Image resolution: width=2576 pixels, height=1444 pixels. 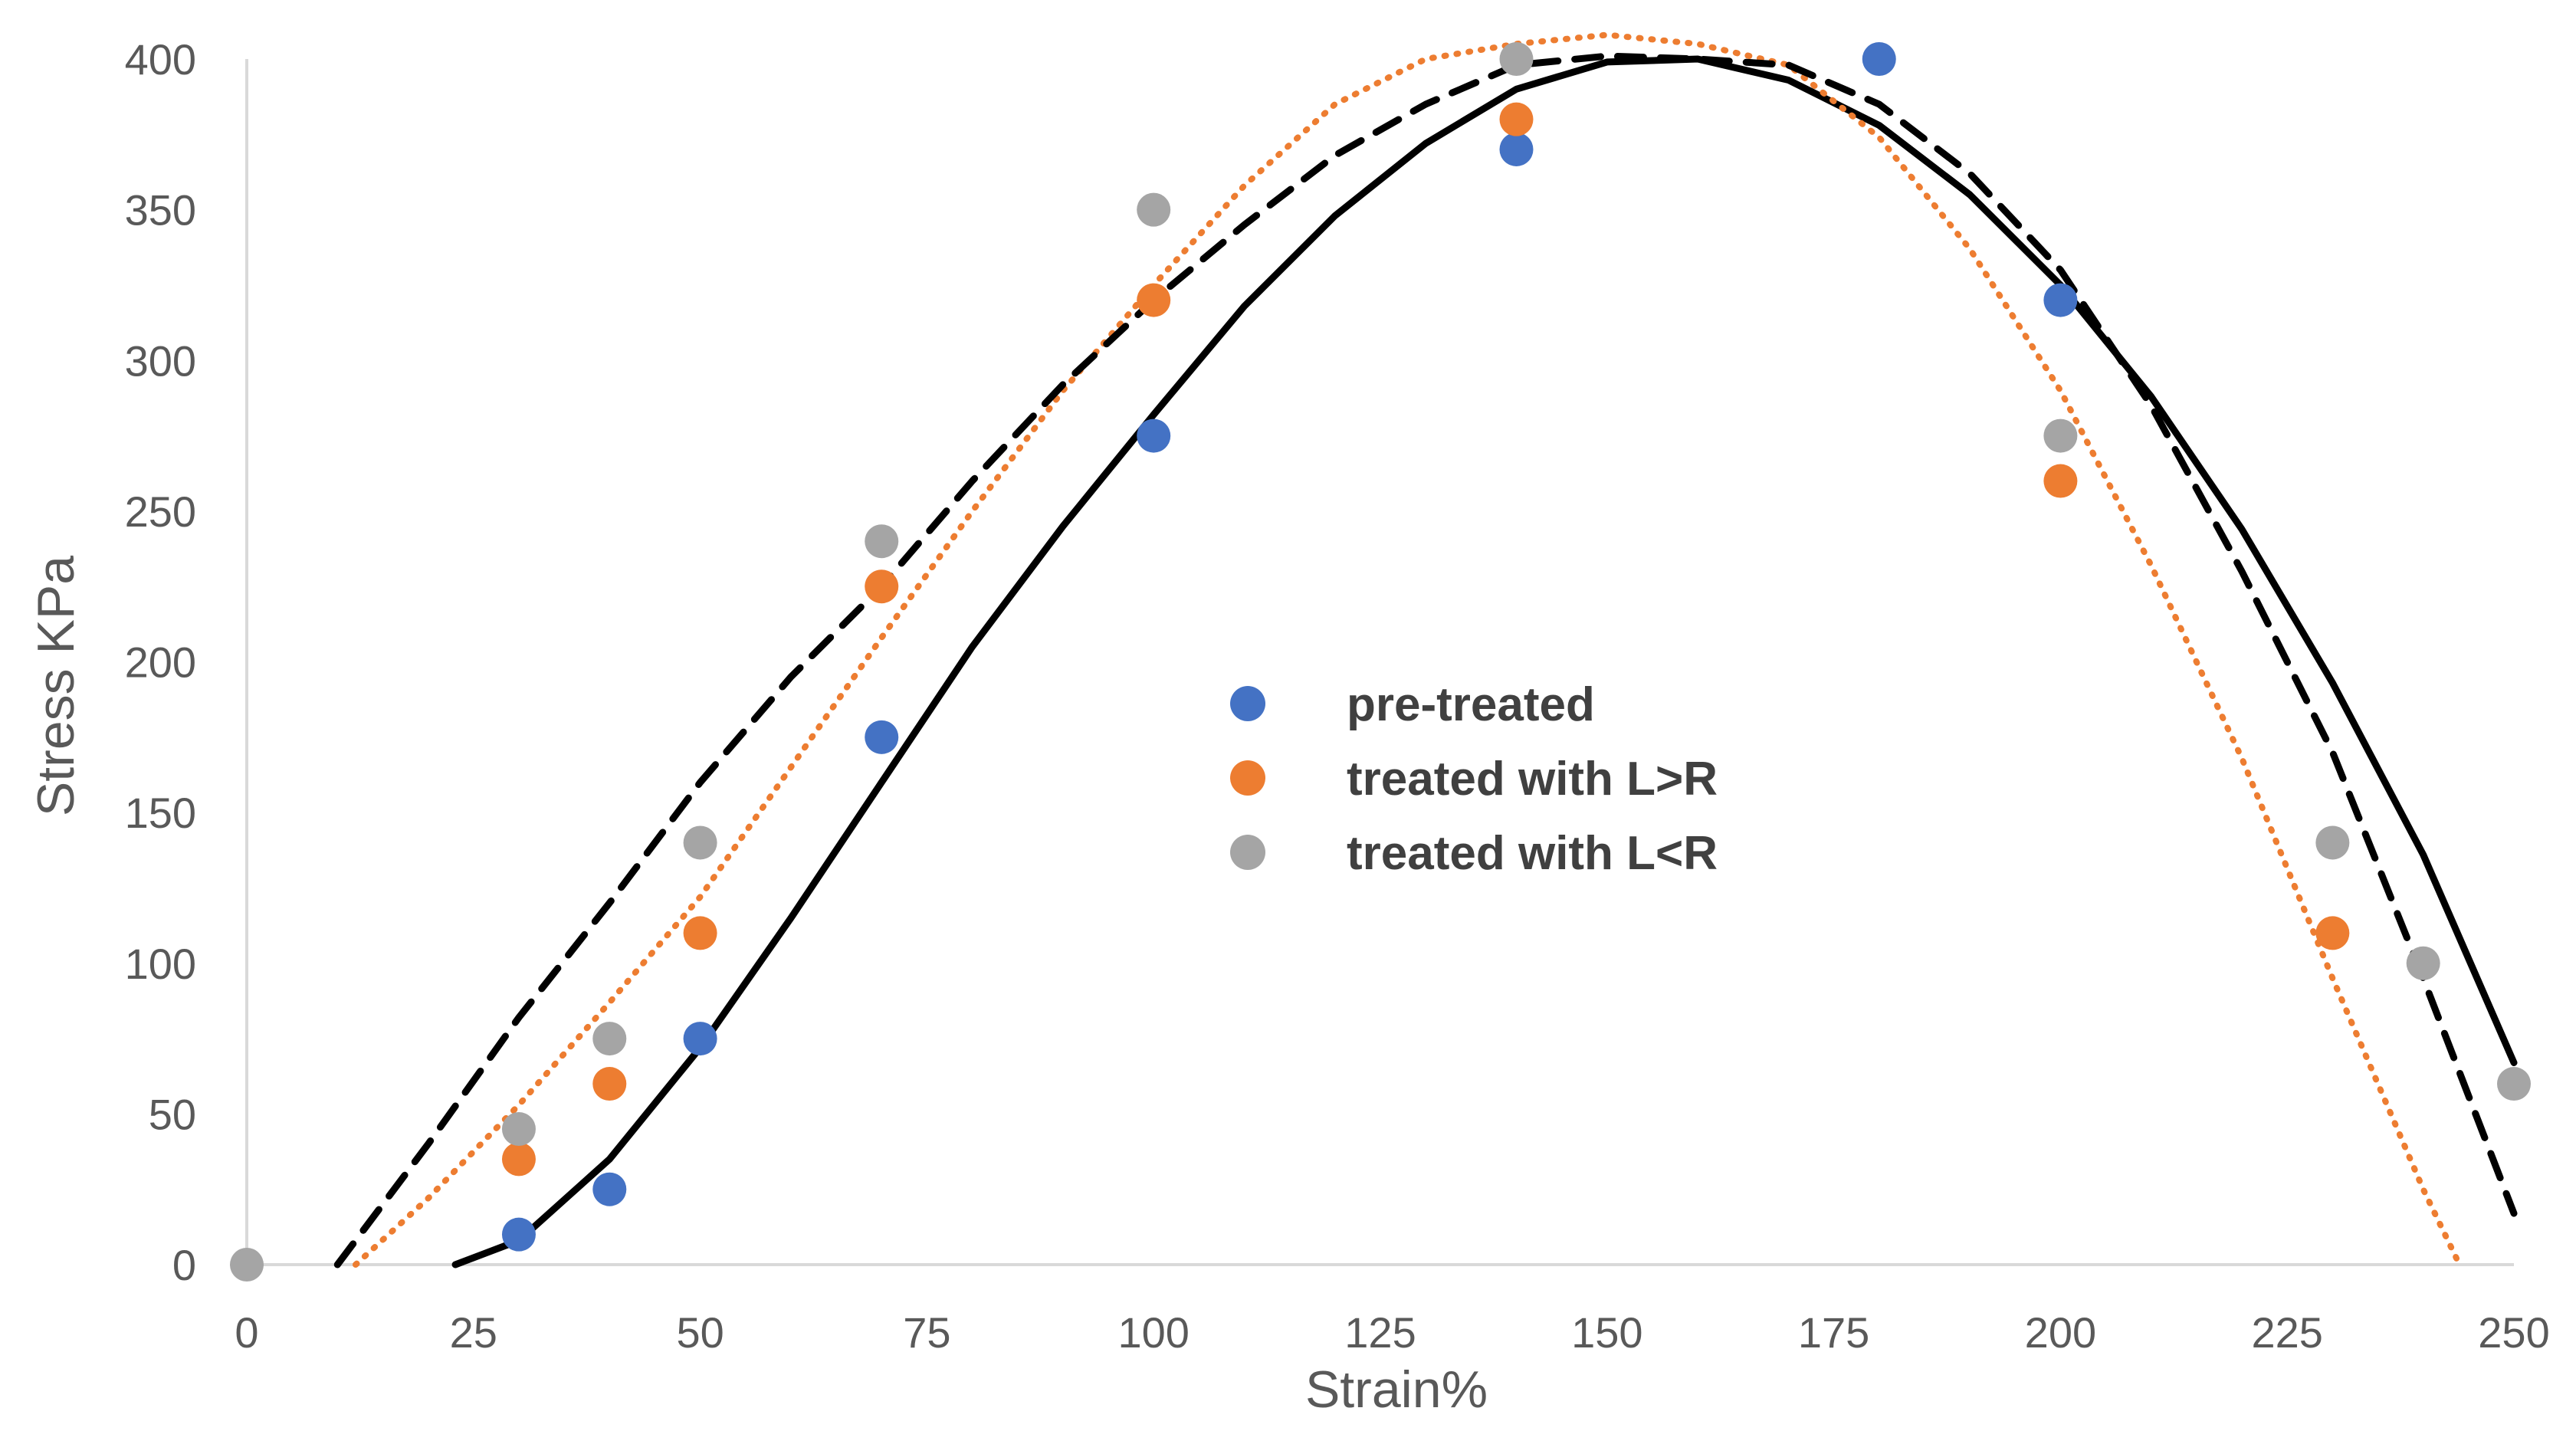 I want to click on legend-label-treated-rl: treated with L<R, so click(x=1532, y=854).